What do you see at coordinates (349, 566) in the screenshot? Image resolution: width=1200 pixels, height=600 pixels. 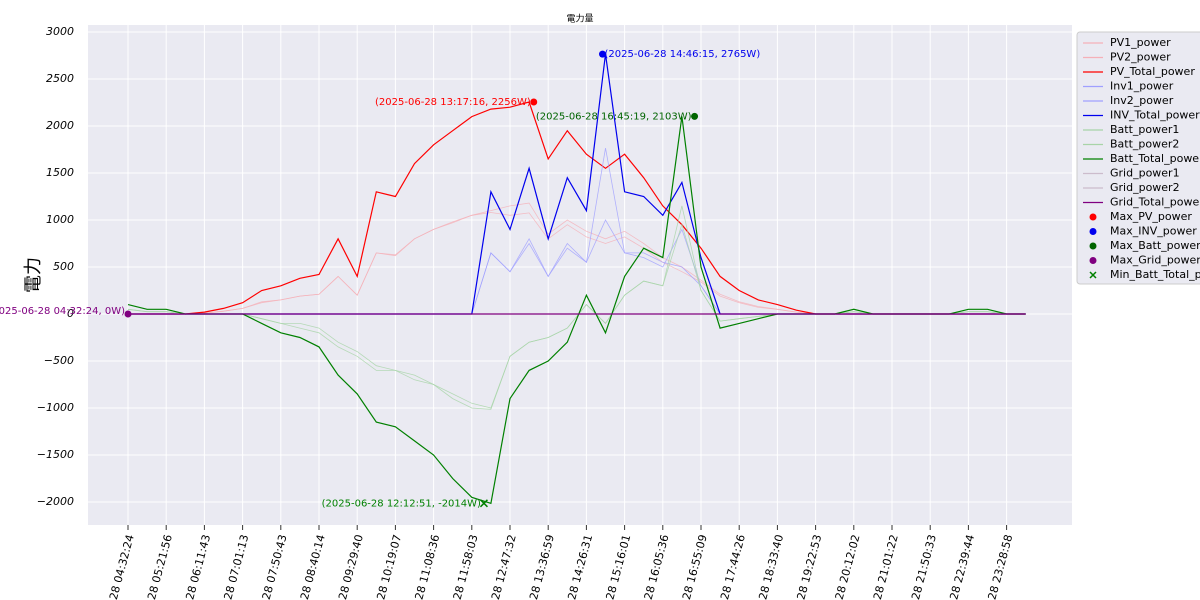 I see `x-tick-label: 6-28 09:29:40` at bounding box center [349, 566].